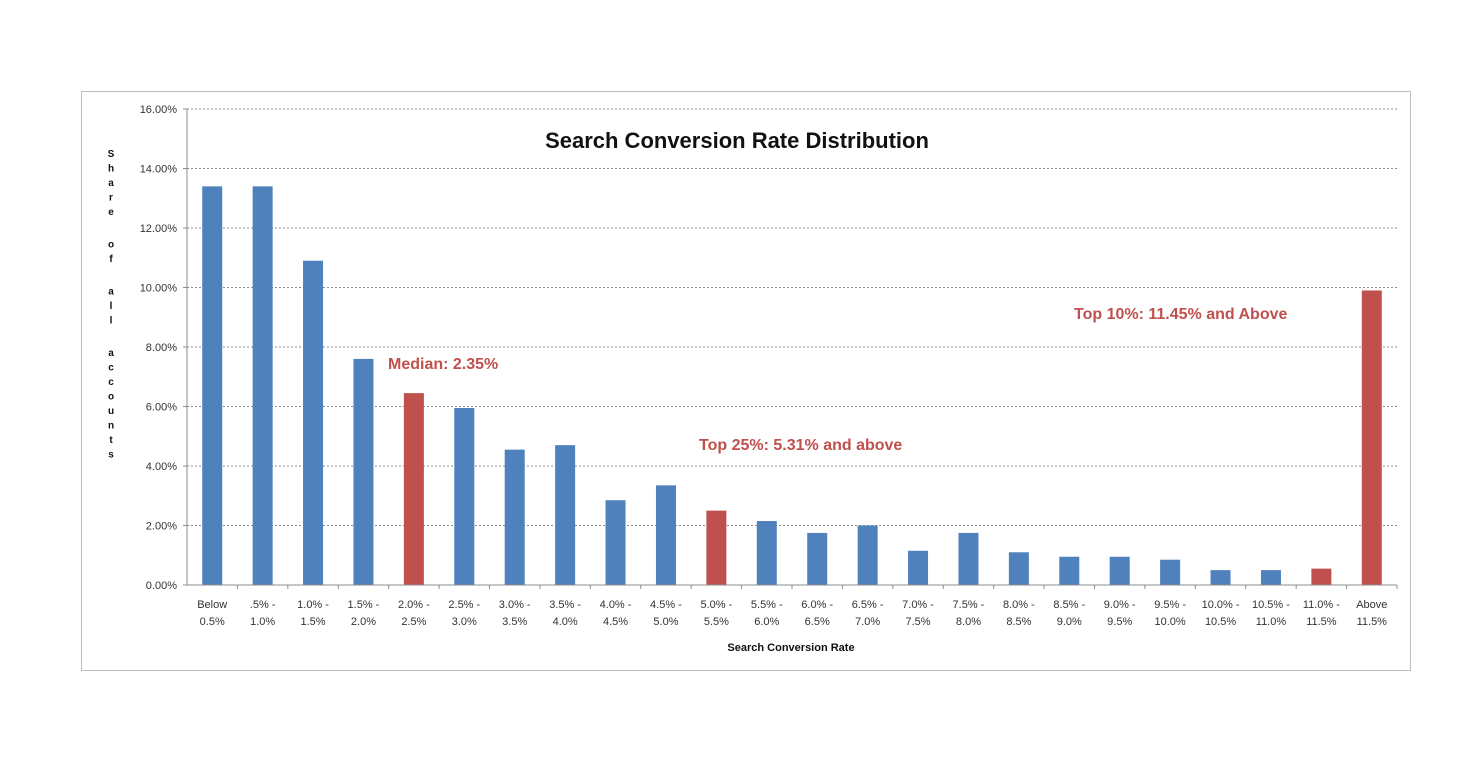 The width and height of the screenshot is (1477, 761). Describe the element at coordinates (515, 613) in the screenshot. I see `x-tick-label: 3.0% -3.5%` at that location.